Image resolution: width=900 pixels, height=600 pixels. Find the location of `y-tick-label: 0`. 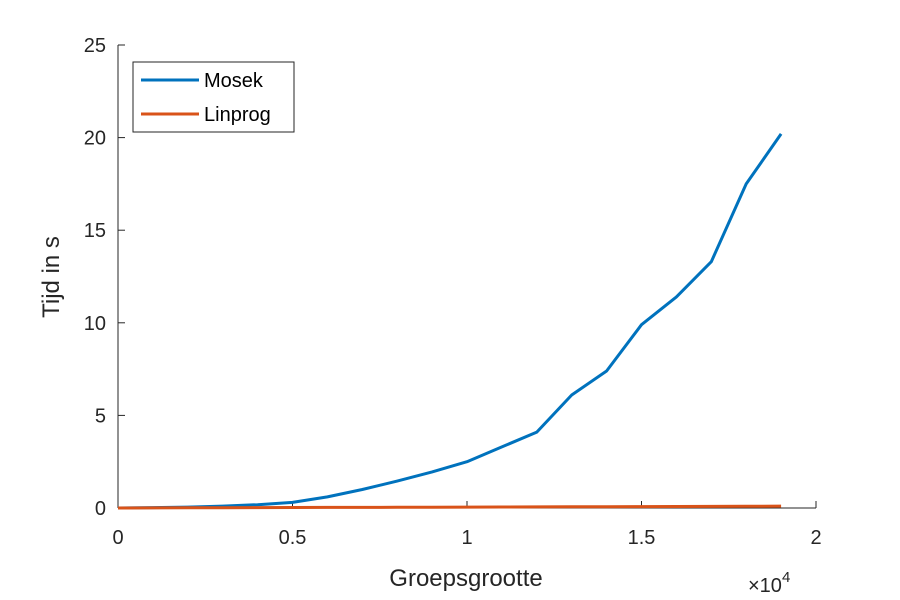

y-tick-label: 0 is located at coordinates (100, 509).